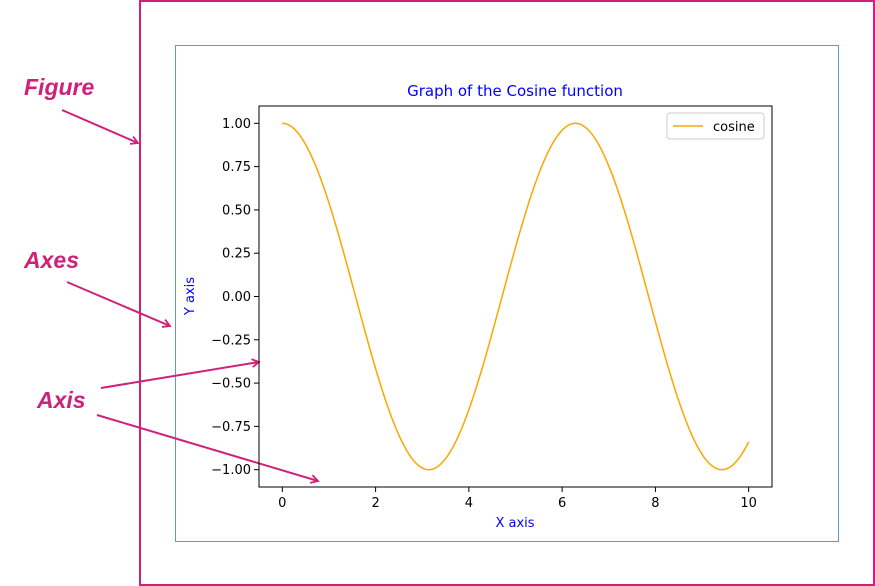  Describe the element at coordinates (190, 296) in the screenshot. I see `y-axis-label: Y axis` at that location.